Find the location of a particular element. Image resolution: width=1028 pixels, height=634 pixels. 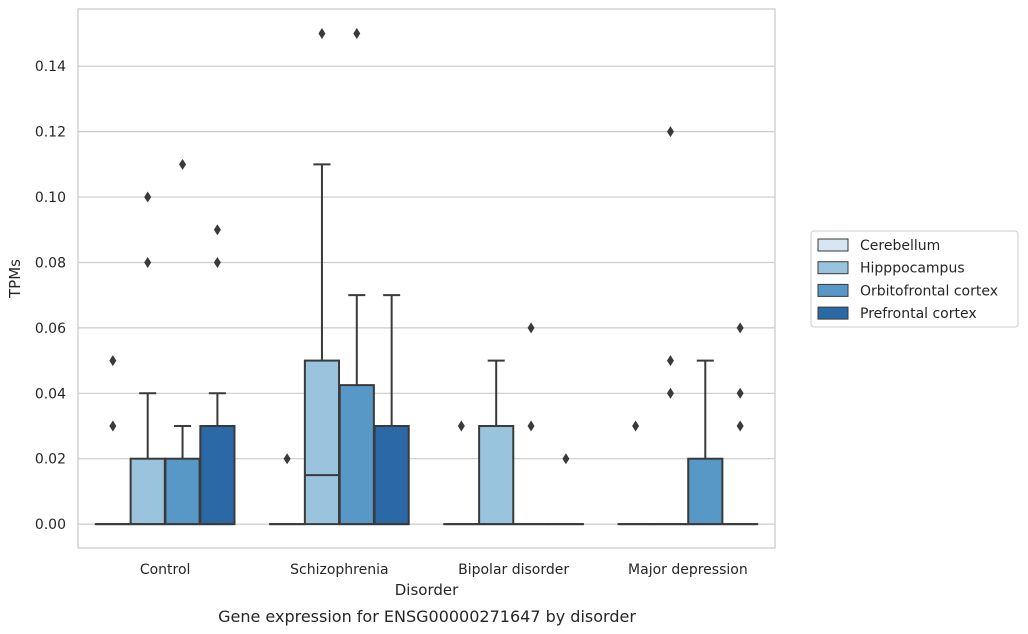

legend-frame is located at coordinates (914, 279).